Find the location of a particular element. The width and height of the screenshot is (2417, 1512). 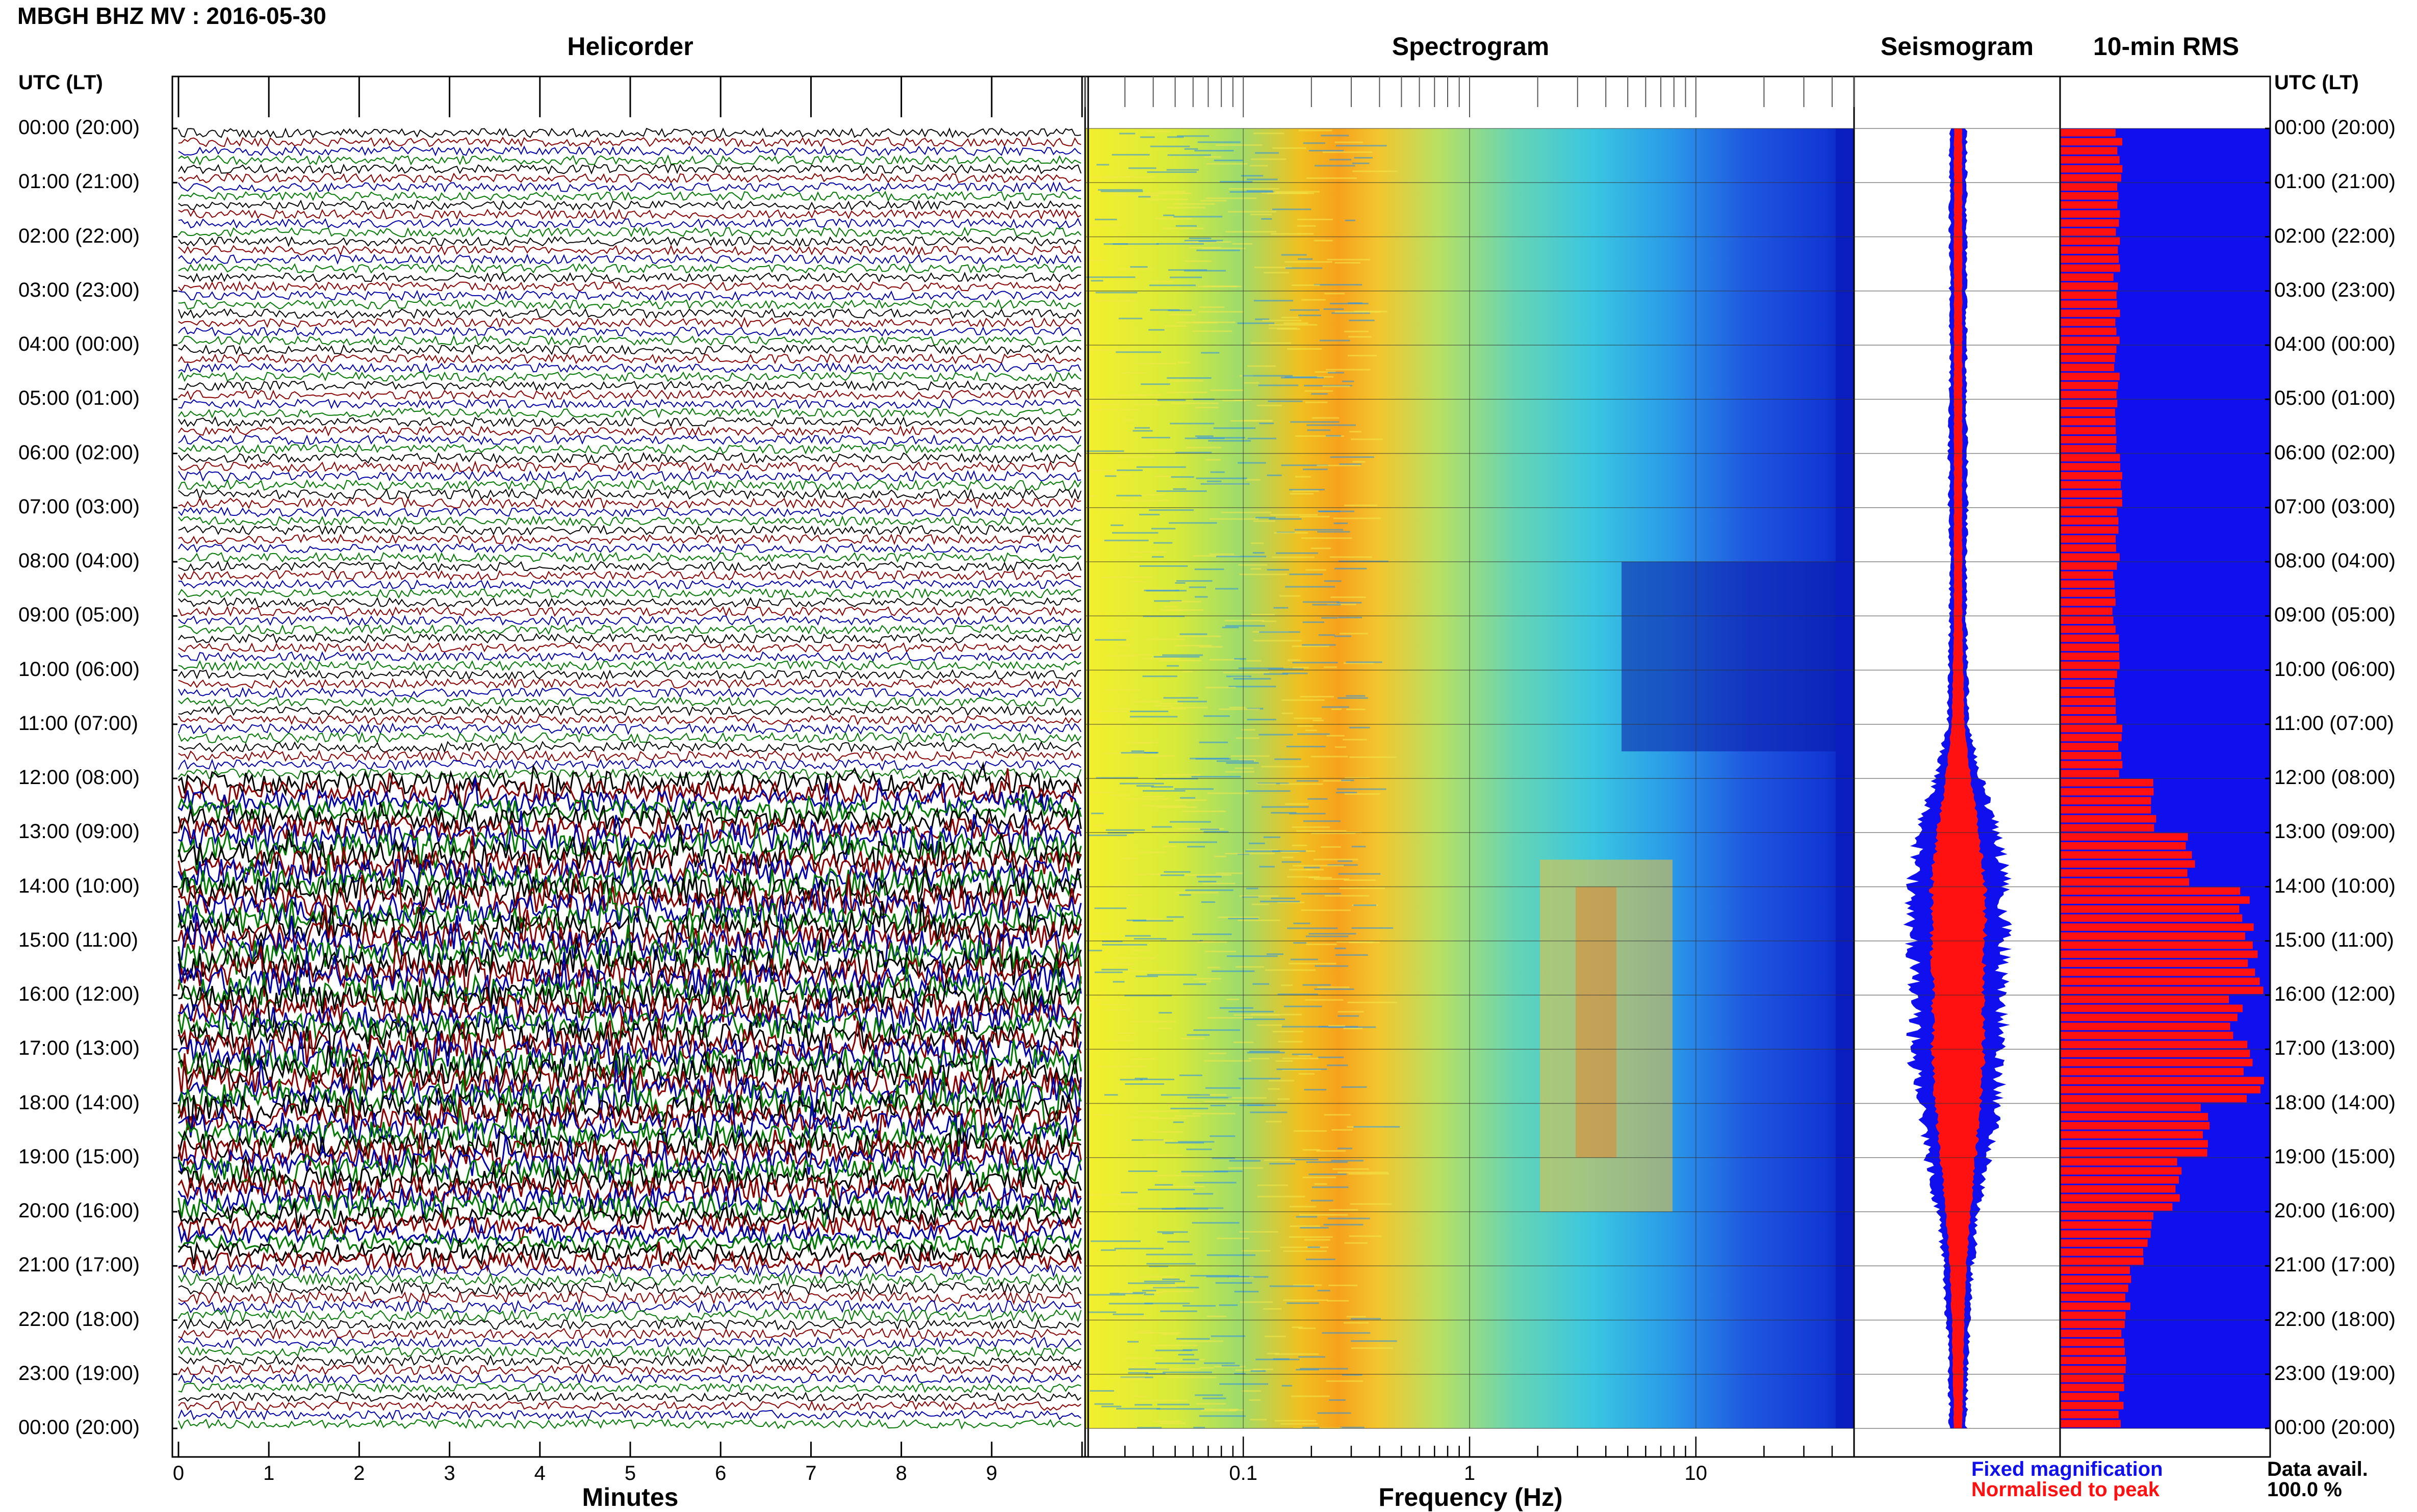

row-label-right: 18:00 (14:00) is located at coordinates (2335, 1102).